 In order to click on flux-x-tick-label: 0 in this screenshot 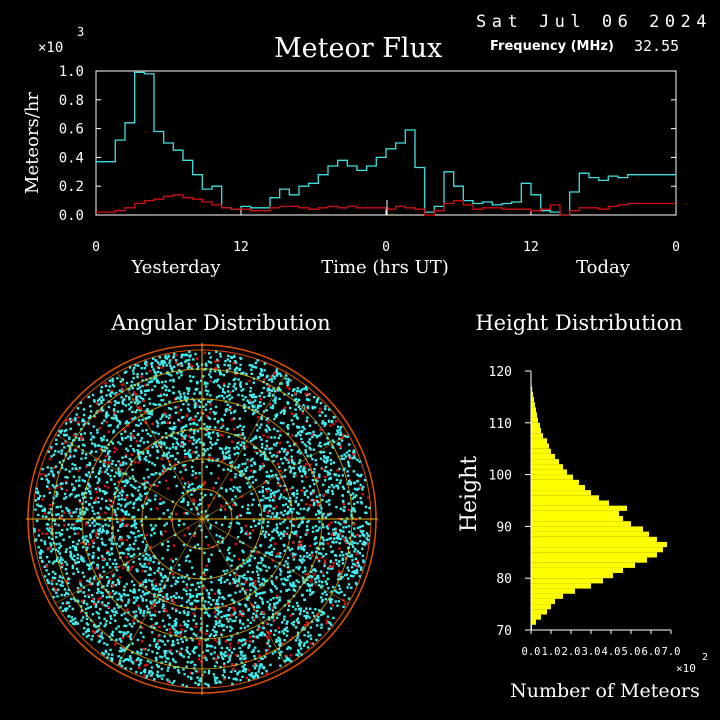, I will do `click(386, 247)`.